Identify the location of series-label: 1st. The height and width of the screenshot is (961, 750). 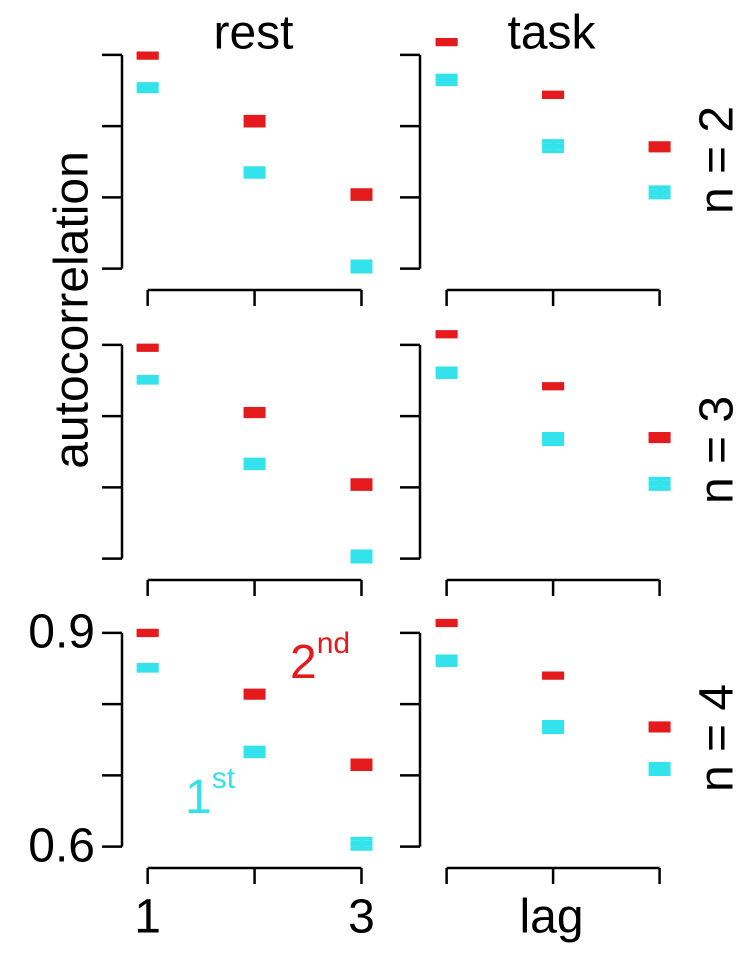
(210, 793).